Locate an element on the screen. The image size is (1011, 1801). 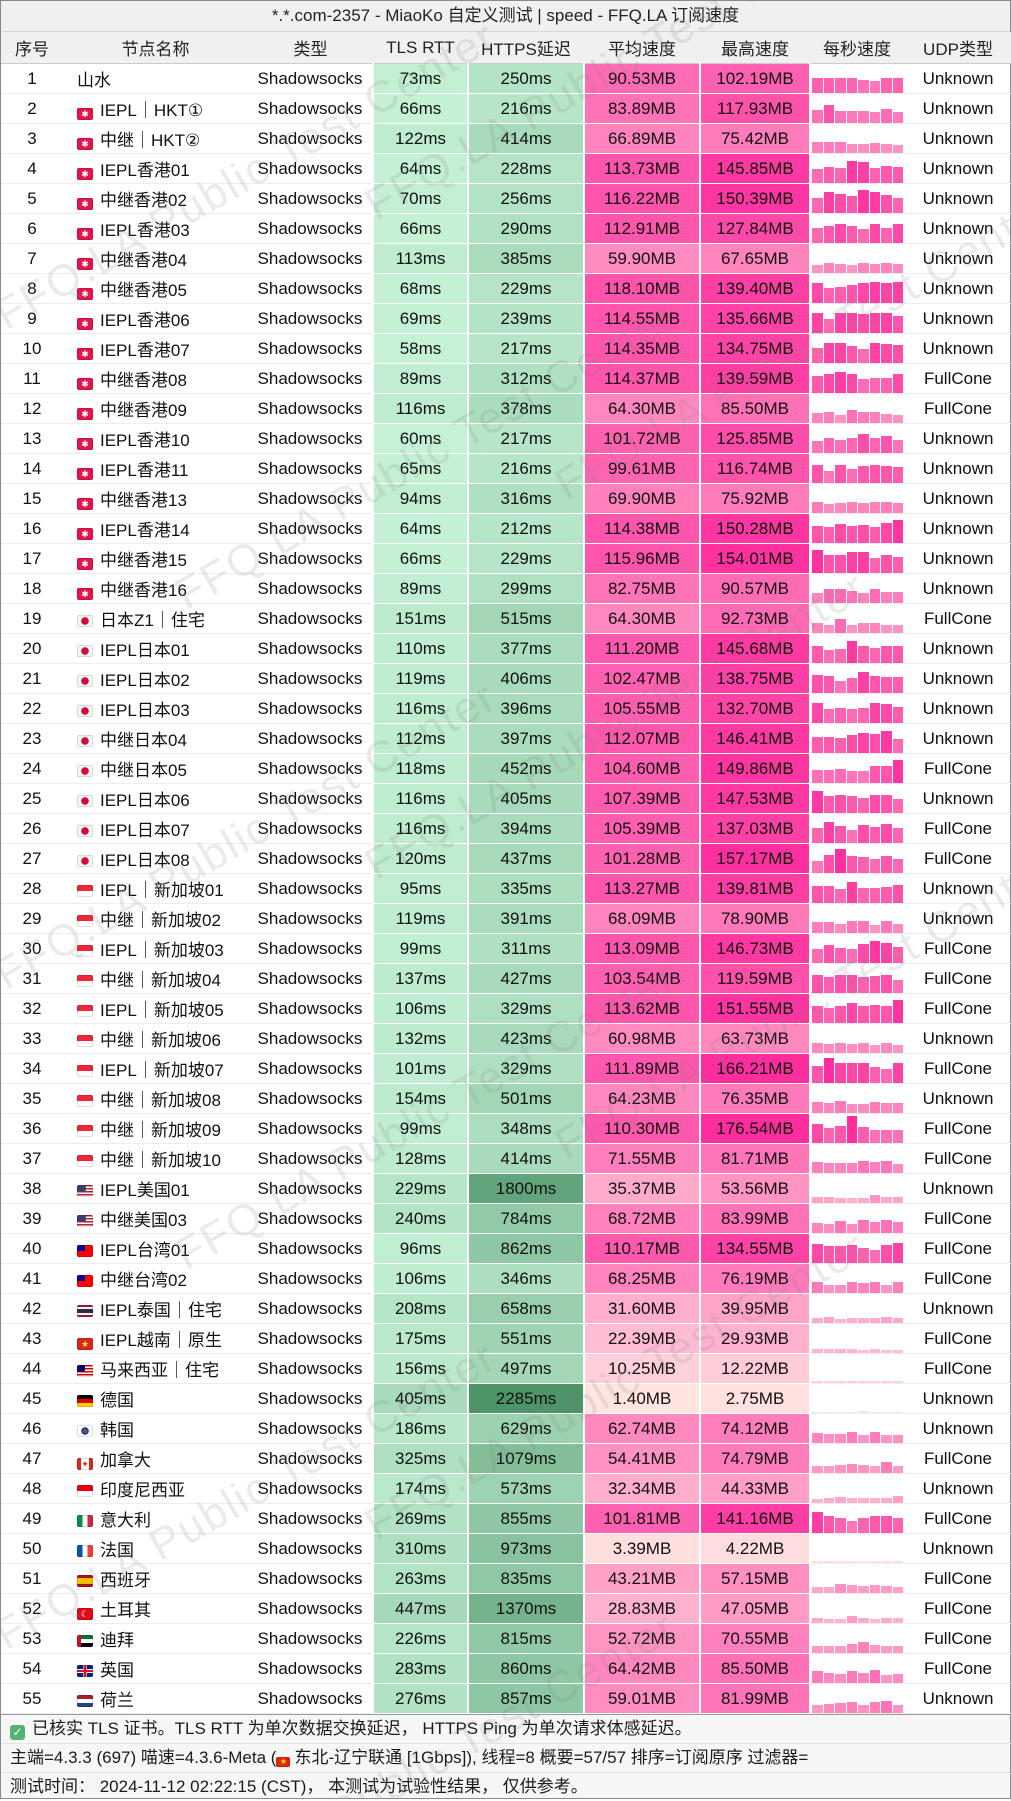
avg-speed-cell: 68.09MB is located at coordinates (642, 918).